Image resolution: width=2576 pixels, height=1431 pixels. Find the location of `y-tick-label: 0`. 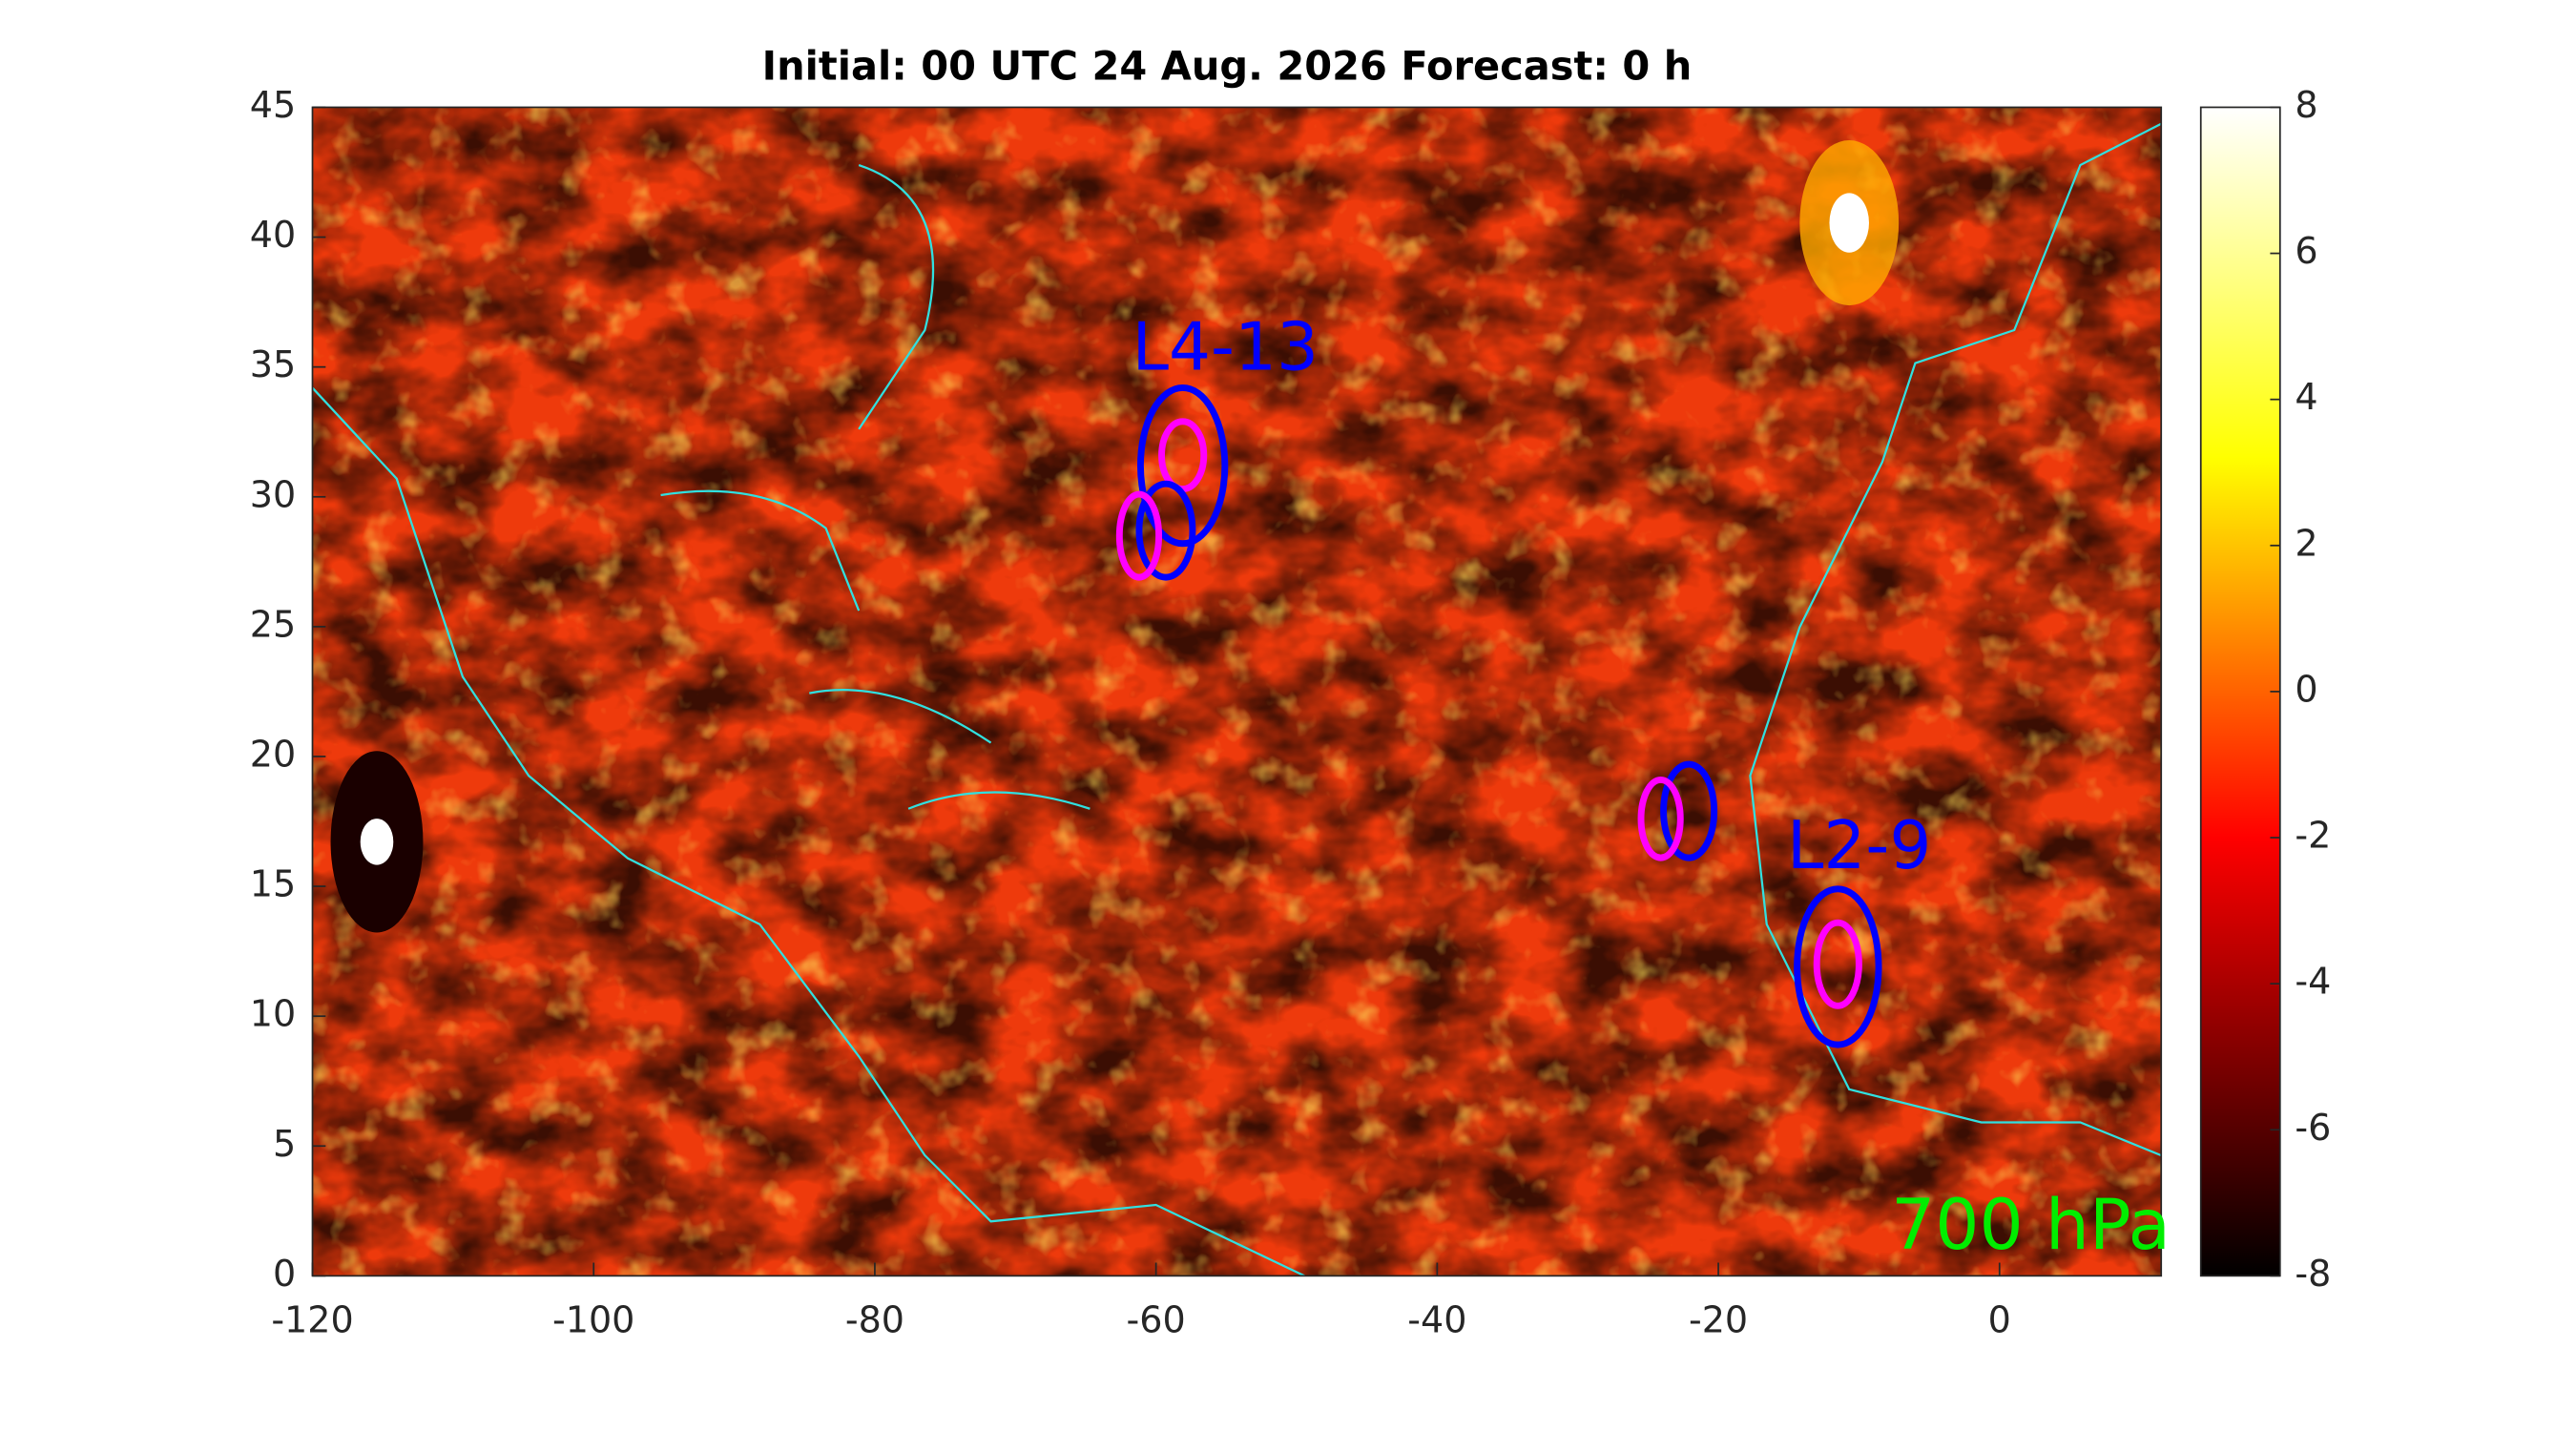

y-tick-label: 0 is located at coordinates (284, 1274).